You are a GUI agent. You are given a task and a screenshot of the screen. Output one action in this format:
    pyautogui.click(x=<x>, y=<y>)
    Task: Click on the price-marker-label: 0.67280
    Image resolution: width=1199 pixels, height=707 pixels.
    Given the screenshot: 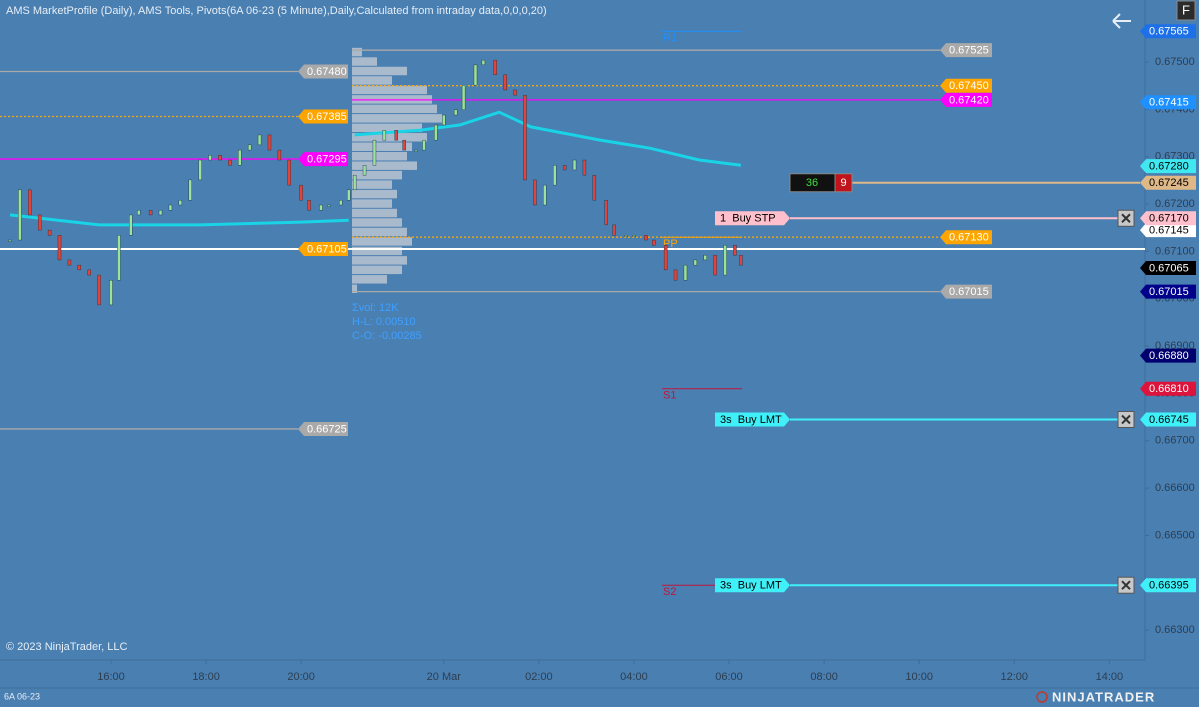 What is the action you would take?
    pyautogui.click(x=1169, y=167)
    